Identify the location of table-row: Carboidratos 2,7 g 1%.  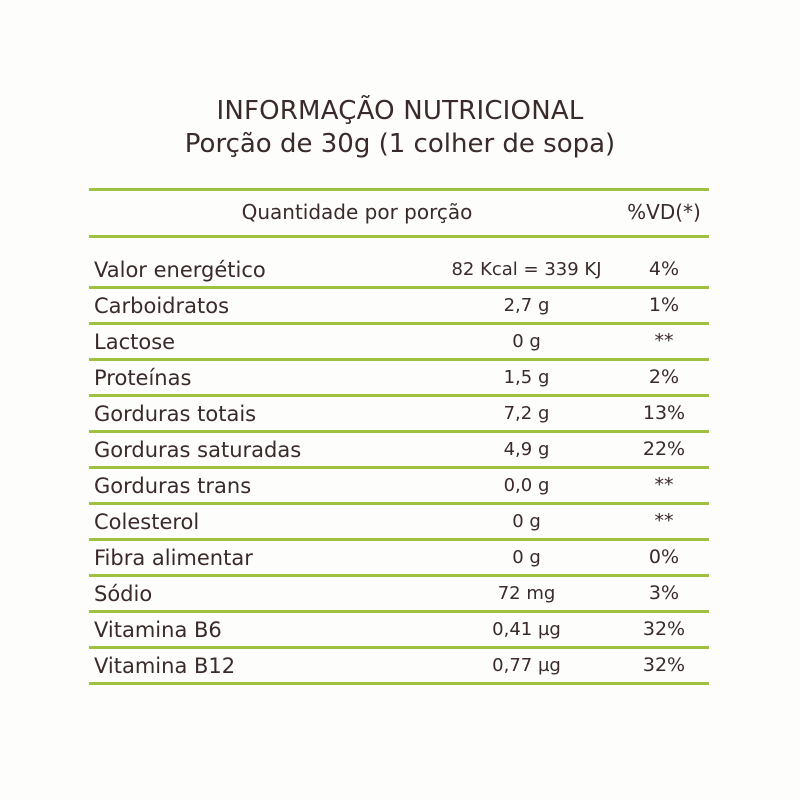
(399, 305).